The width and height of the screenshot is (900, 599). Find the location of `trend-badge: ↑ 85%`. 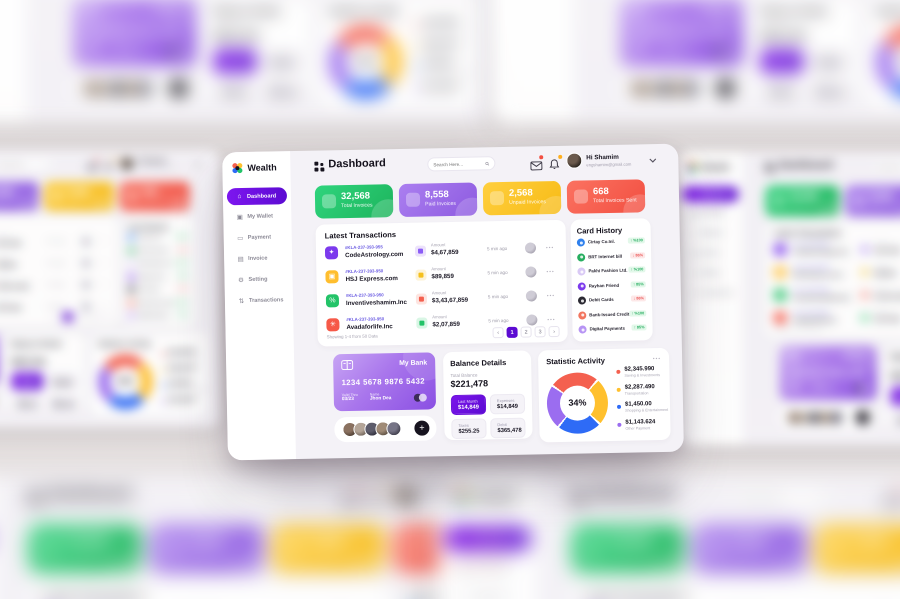

trend-badge: ↑ 85% is located at coordinates (639, 327).